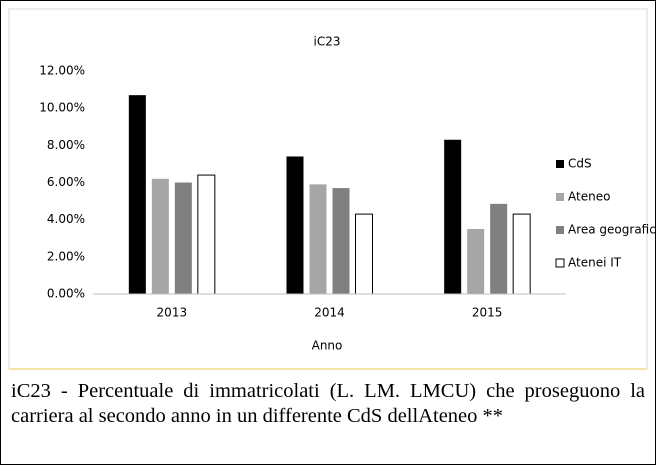  I want to click on x-tick-label: 2014, so click(329, 313).